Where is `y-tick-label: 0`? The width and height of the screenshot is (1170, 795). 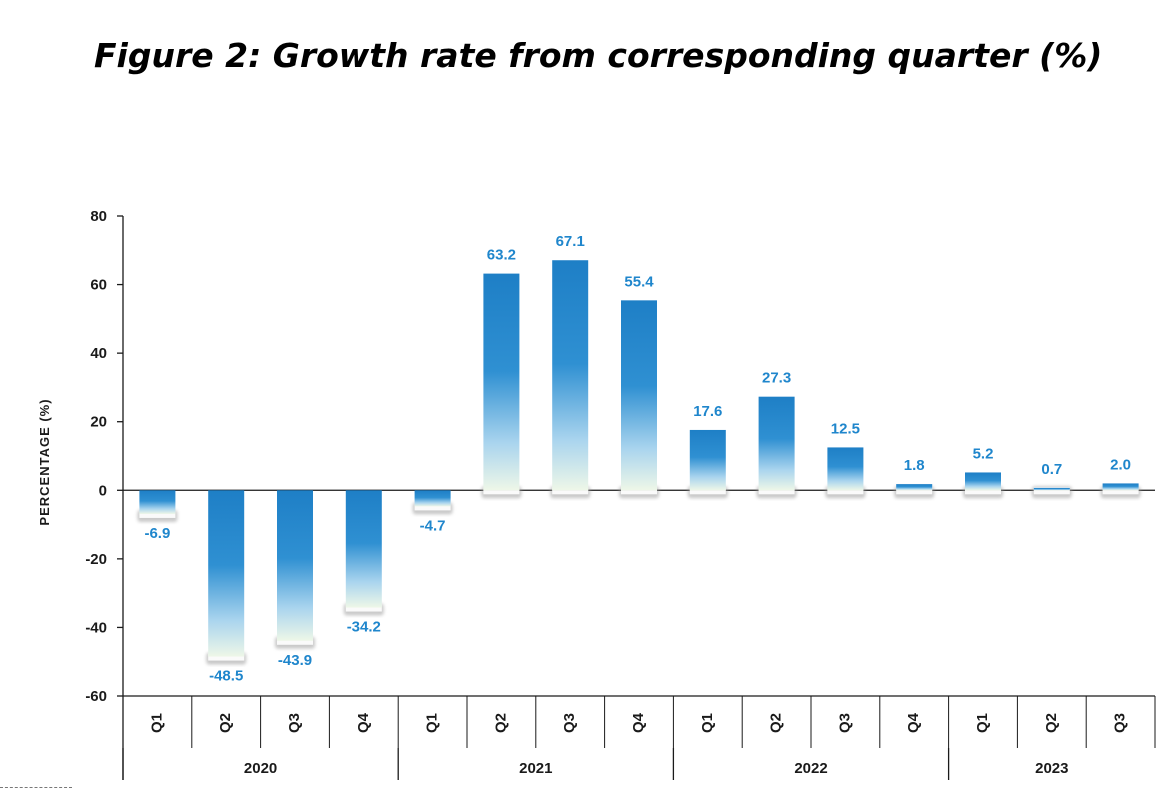
y-tick-label: 0 is located at coordinates (103, 490).